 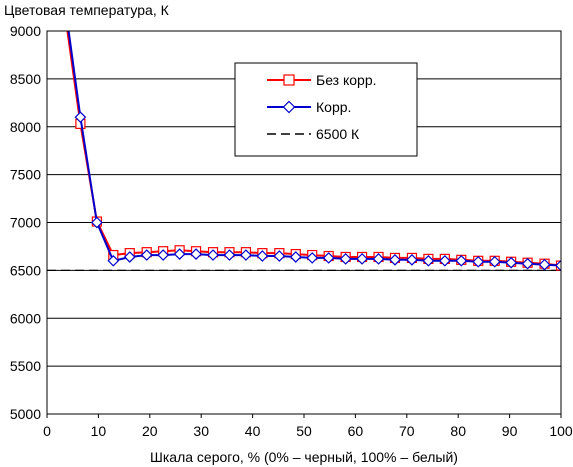 I want to click on y-tick-label: 6500, so click(x=25, y=270).